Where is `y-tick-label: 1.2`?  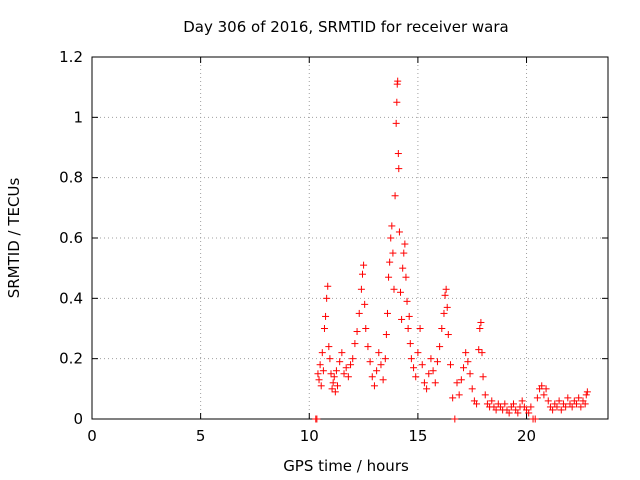 y-tick-label: 1.2 is located at coordinates (71, 57).